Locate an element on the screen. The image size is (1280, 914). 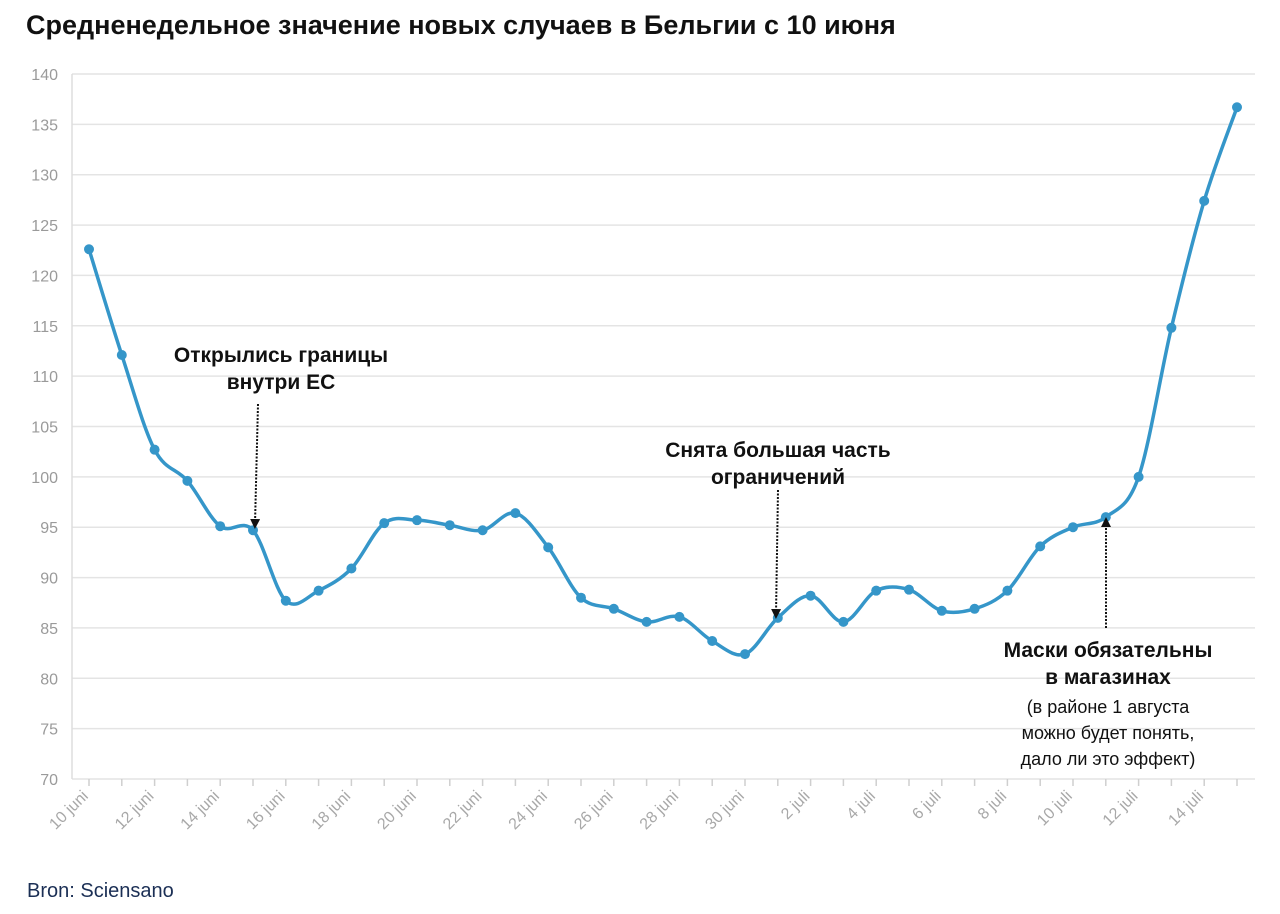
annotation-note: (в районе 1 августа is located at coordinates (1109, 707).